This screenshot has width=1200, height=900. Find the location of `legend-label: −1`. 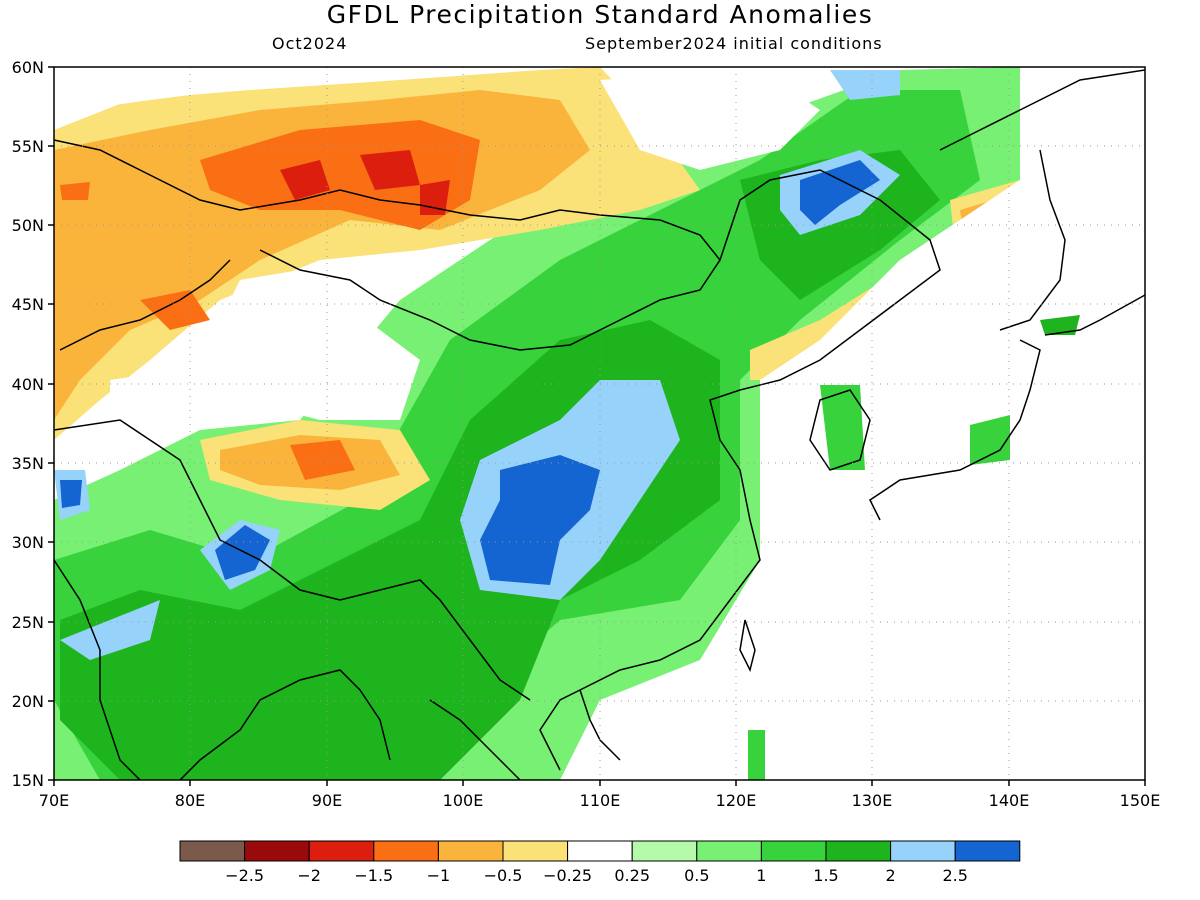

legend-label: −1 is located at coordinates (439, 875).